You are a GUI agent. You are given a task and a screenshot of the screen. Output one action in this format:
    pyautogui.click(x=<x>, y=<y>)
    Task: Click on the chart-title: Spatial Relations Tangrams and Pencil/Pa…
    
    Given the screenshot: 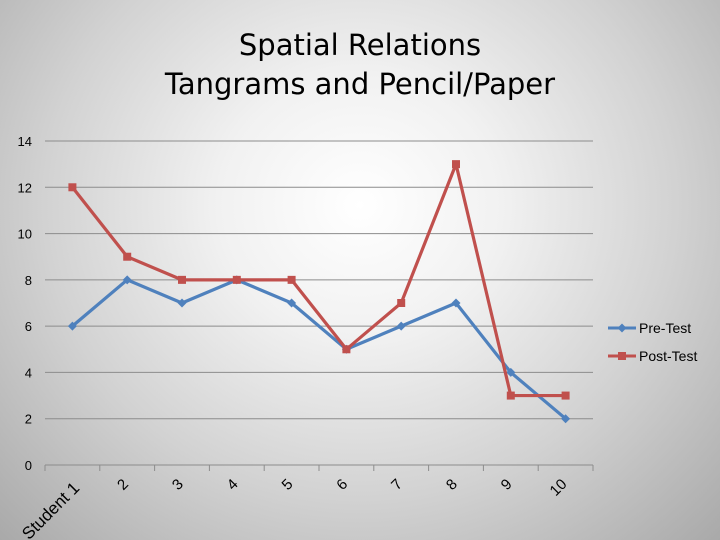 What is the action you would take?
    pyautogui.click(x=360, y=65)
    